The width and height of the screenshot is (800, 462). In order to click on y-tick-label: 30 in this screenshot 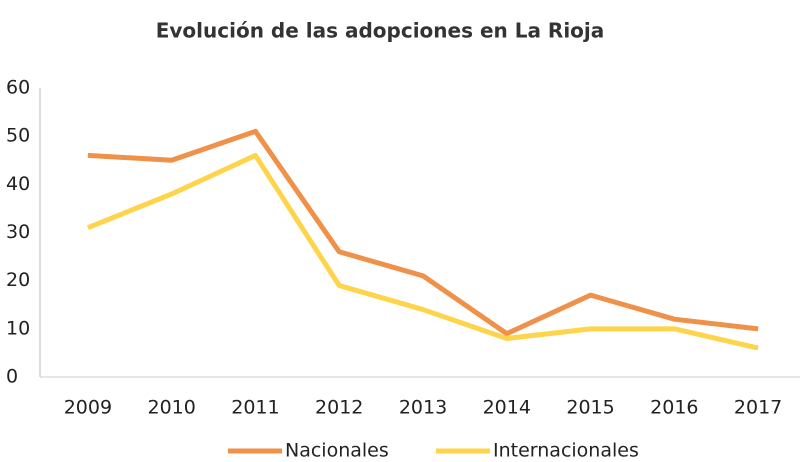, I will do `click(18, 232)`.